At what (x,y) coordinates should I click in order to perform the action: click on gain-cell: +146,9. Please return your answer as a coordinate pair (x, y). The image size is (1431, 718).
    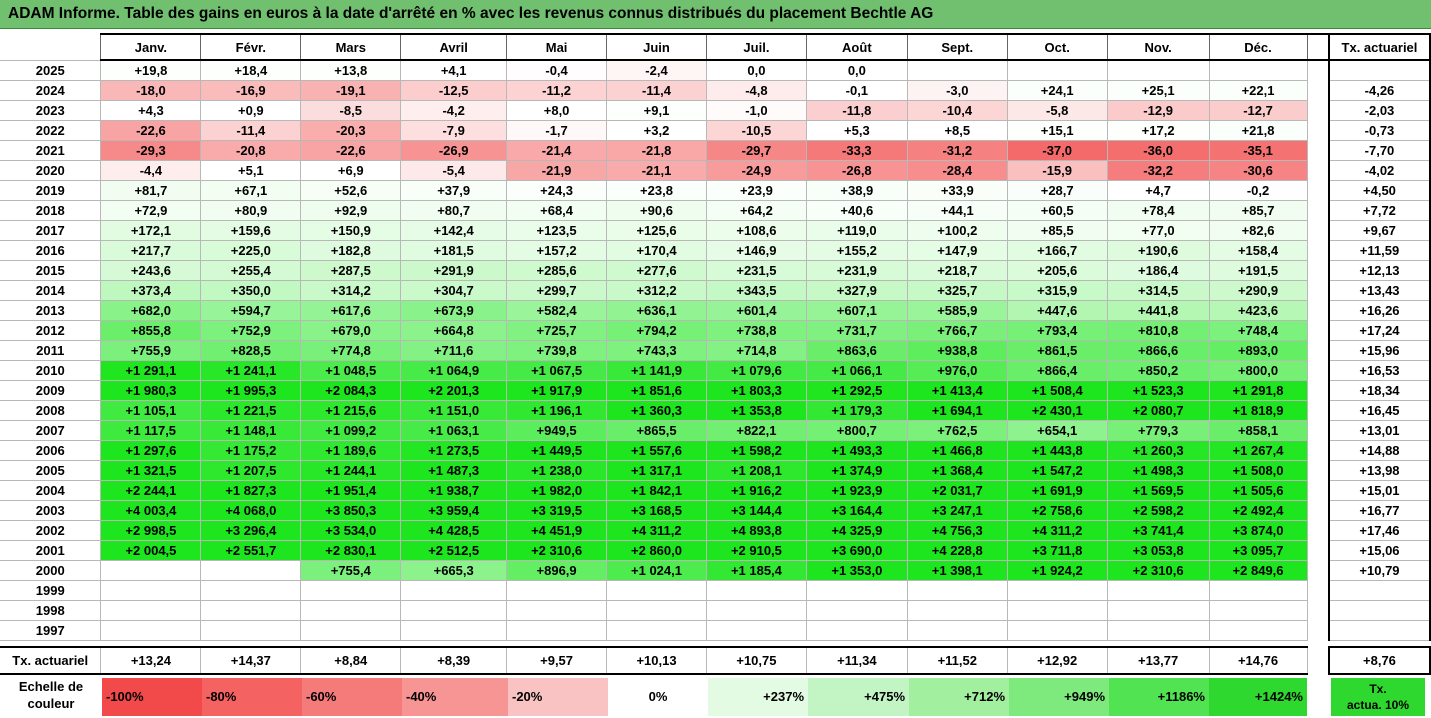
    Looking at the image, I should click on (756, 250).